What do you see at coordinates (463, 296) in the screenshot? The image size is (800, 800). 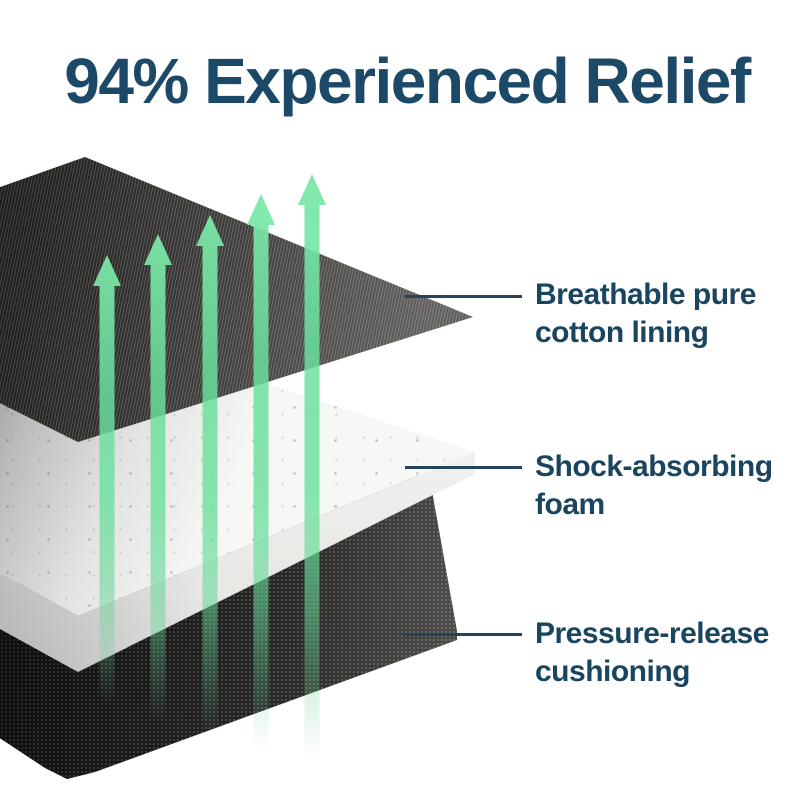 I see `leader-line-cotton` at bounding box center [463, 296].